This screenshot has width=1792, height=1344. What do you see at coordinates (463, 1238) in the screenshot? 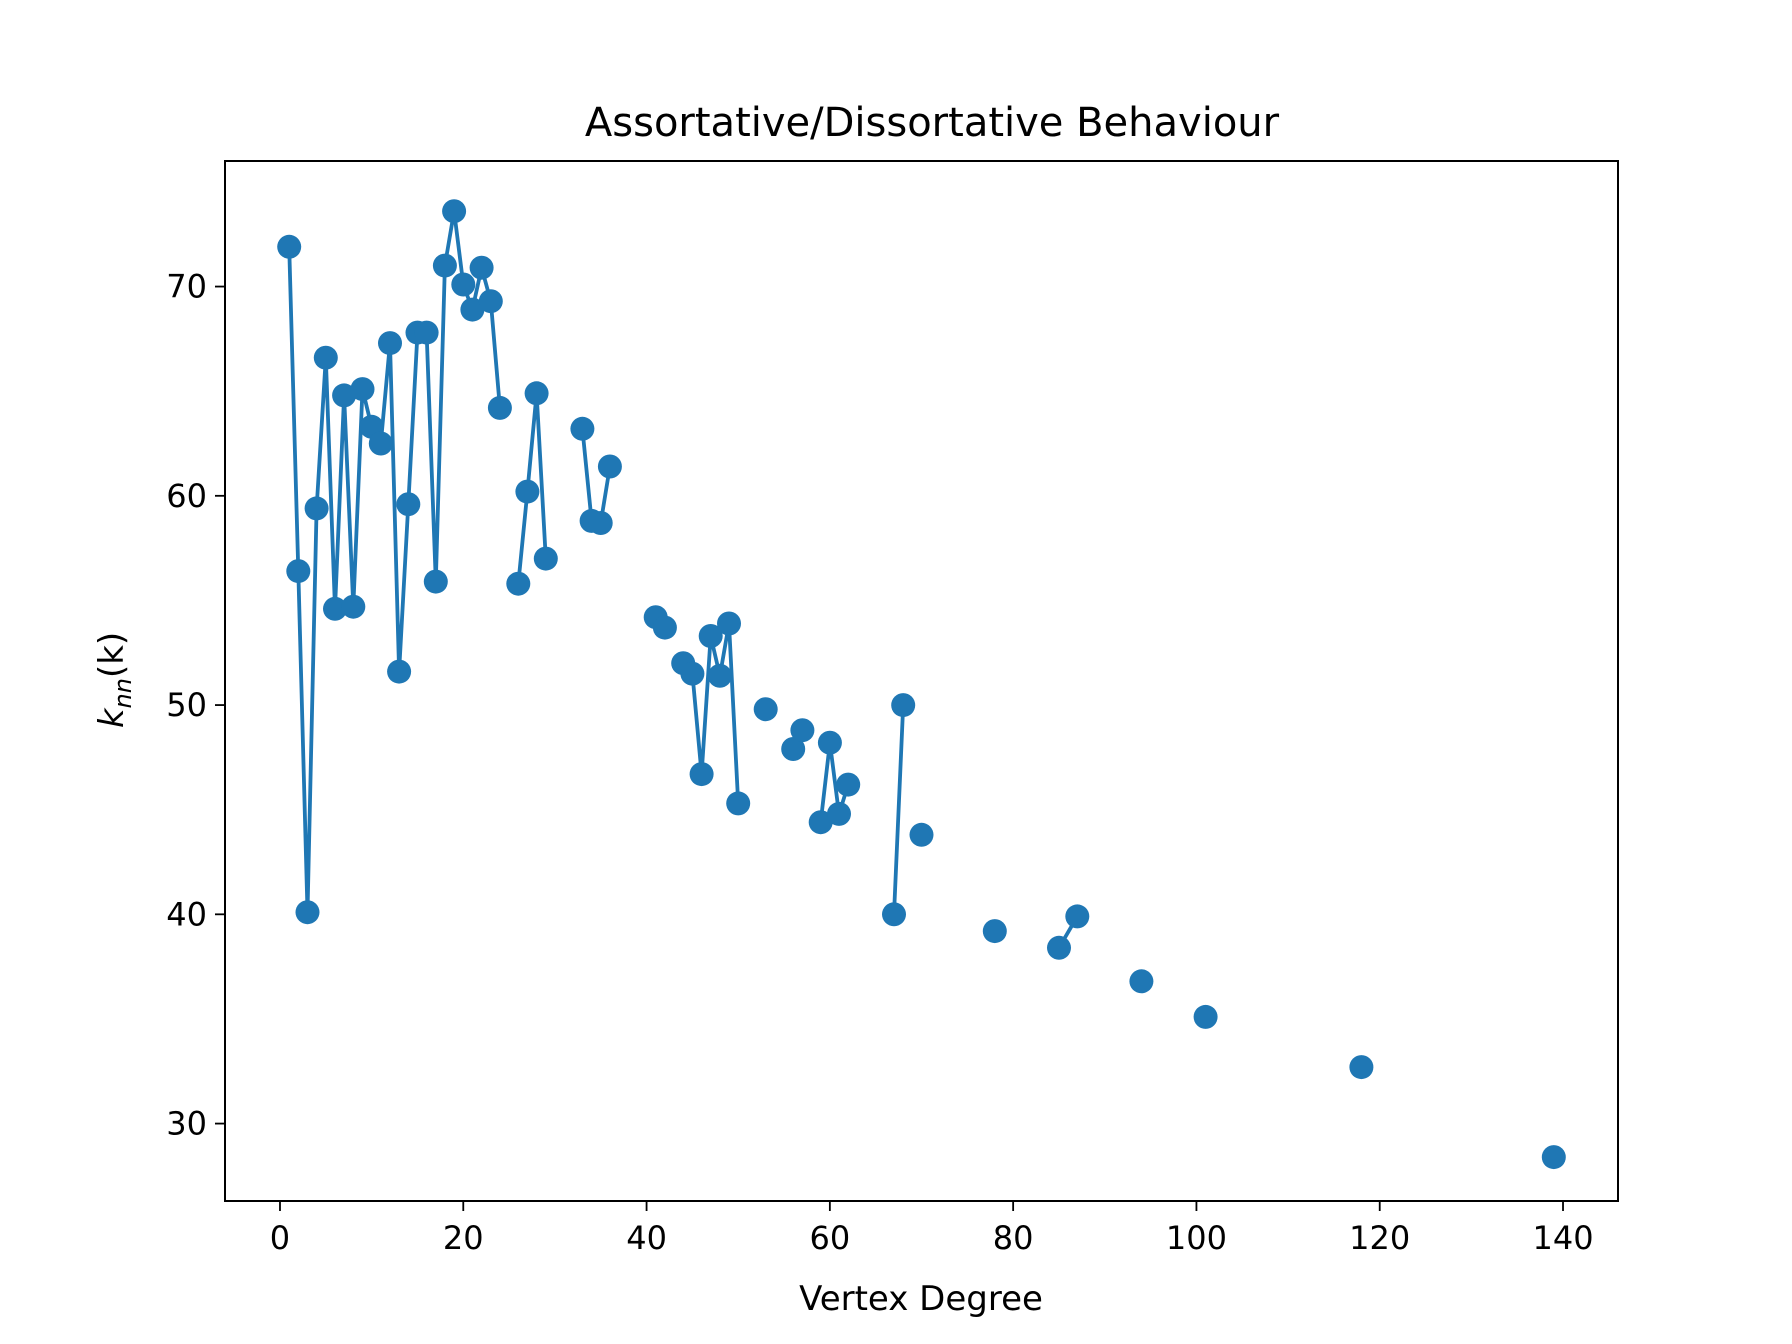
I see `x-tick-label: 20` at bounding box center [463, 1238].